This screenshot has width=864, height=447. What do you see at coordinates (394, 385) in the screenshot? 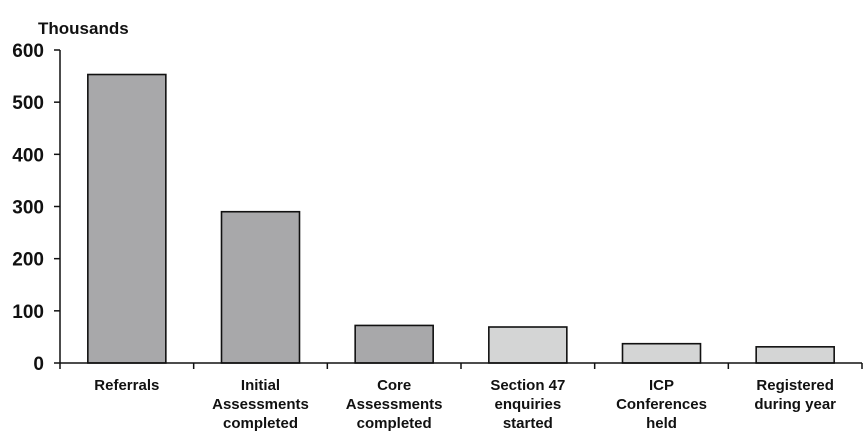
I see `x-category-label: Core` at bounding box center [394, 385].